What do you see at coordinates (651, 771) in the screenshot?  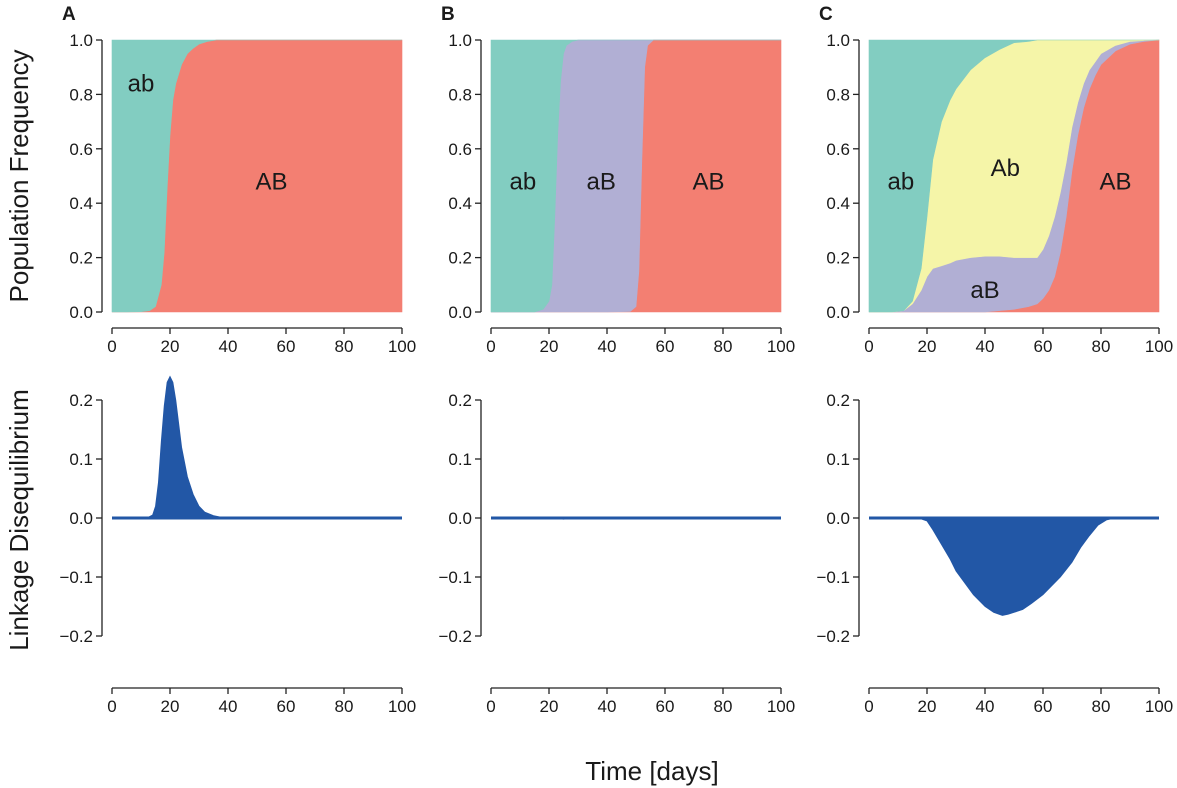 I see `x-axis-title-time: Time [days]` at bounding box center [651, 771].